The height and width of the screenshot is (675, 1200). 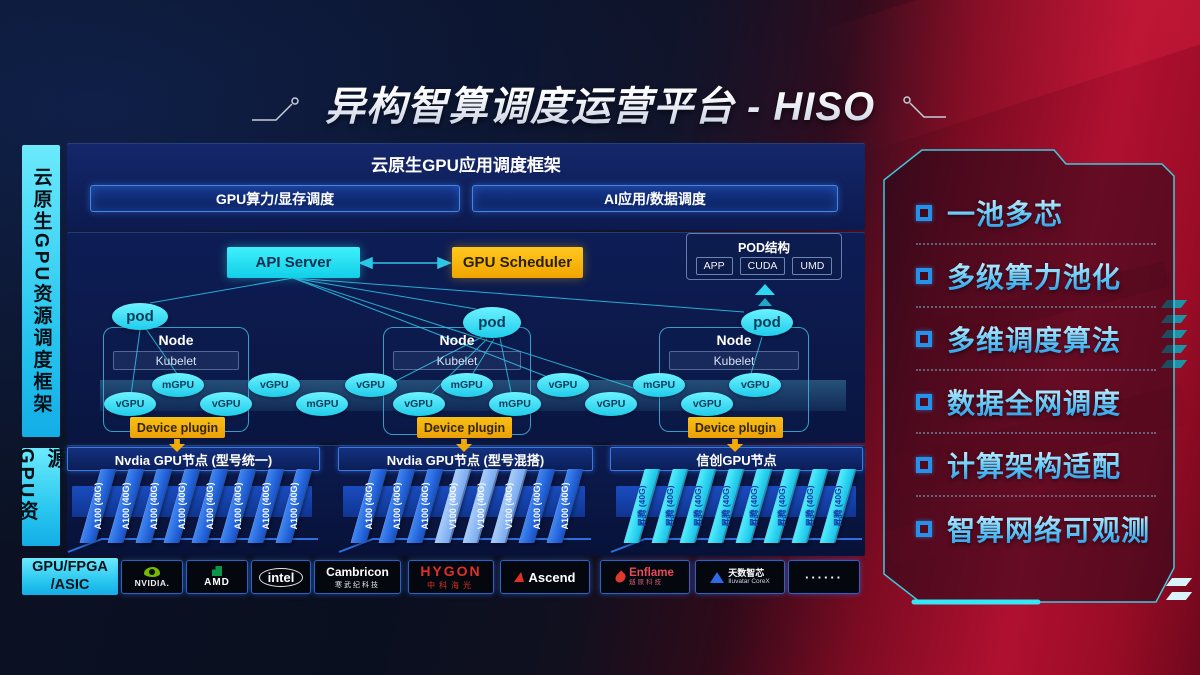 What do you see at coordinates (217, 577) in the screenshot?
I see `vendor-amd: AMD` at bounding box center [217, 577].